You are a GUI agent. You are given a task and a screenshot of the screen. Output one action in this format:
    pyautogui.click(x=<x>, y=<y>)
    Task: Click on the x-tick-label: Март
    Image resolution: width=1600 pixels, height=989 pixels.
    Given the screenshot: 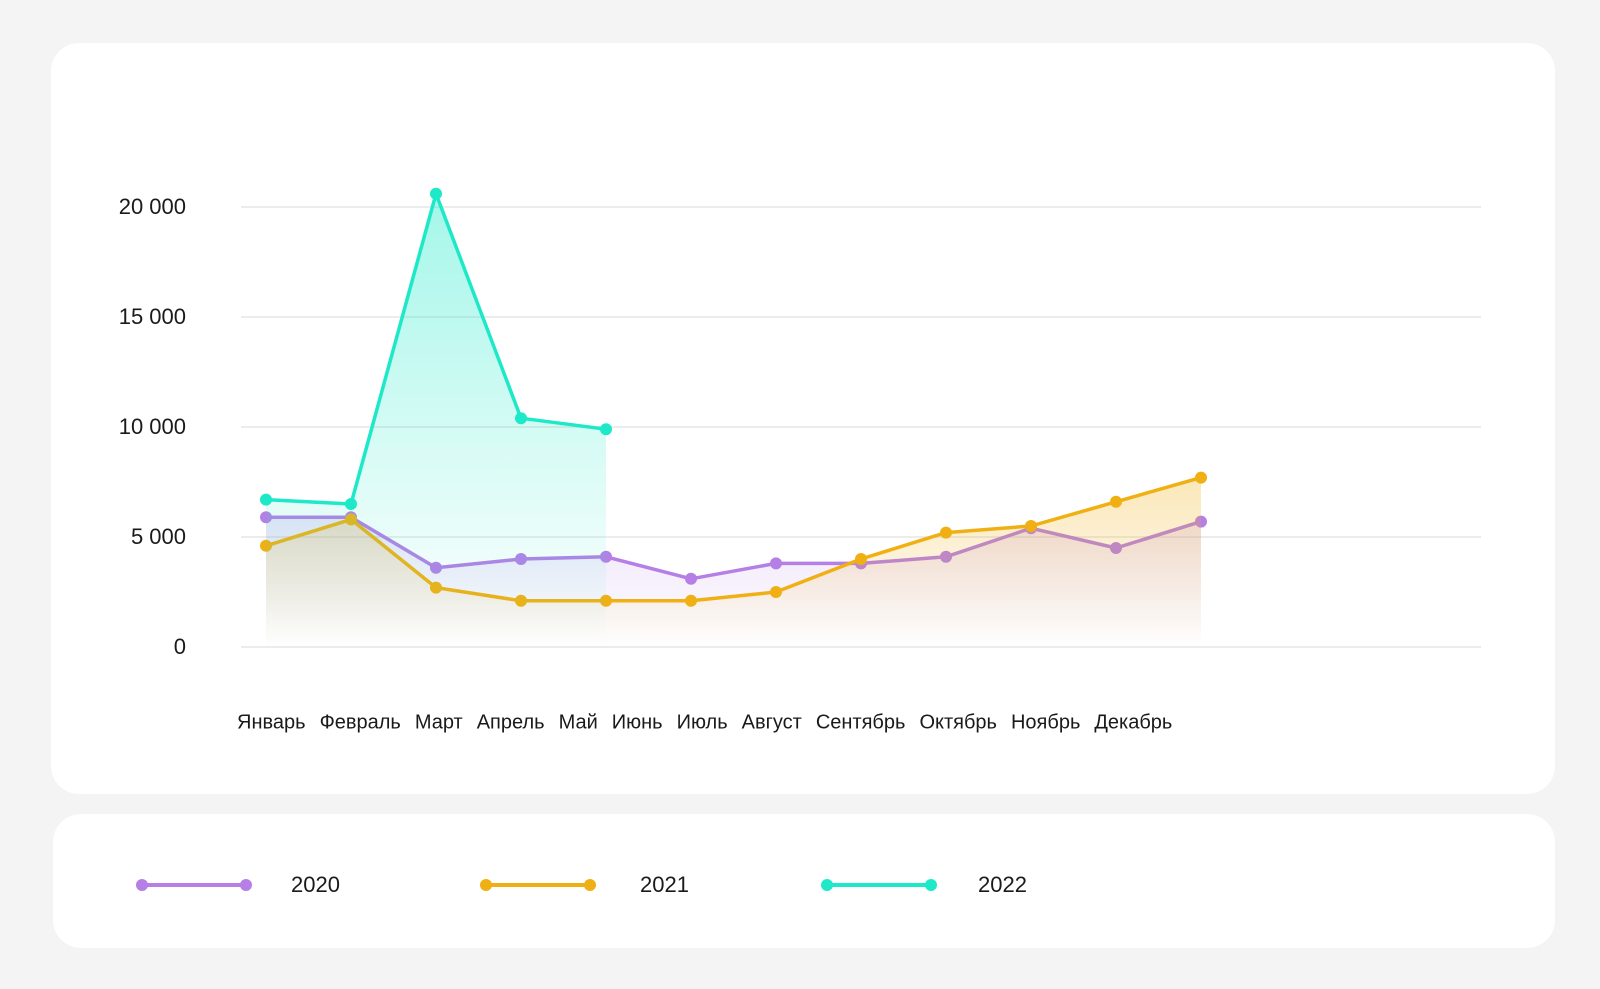 What is the action you would take?
    pyautogui.click(x=439, y=722)
    